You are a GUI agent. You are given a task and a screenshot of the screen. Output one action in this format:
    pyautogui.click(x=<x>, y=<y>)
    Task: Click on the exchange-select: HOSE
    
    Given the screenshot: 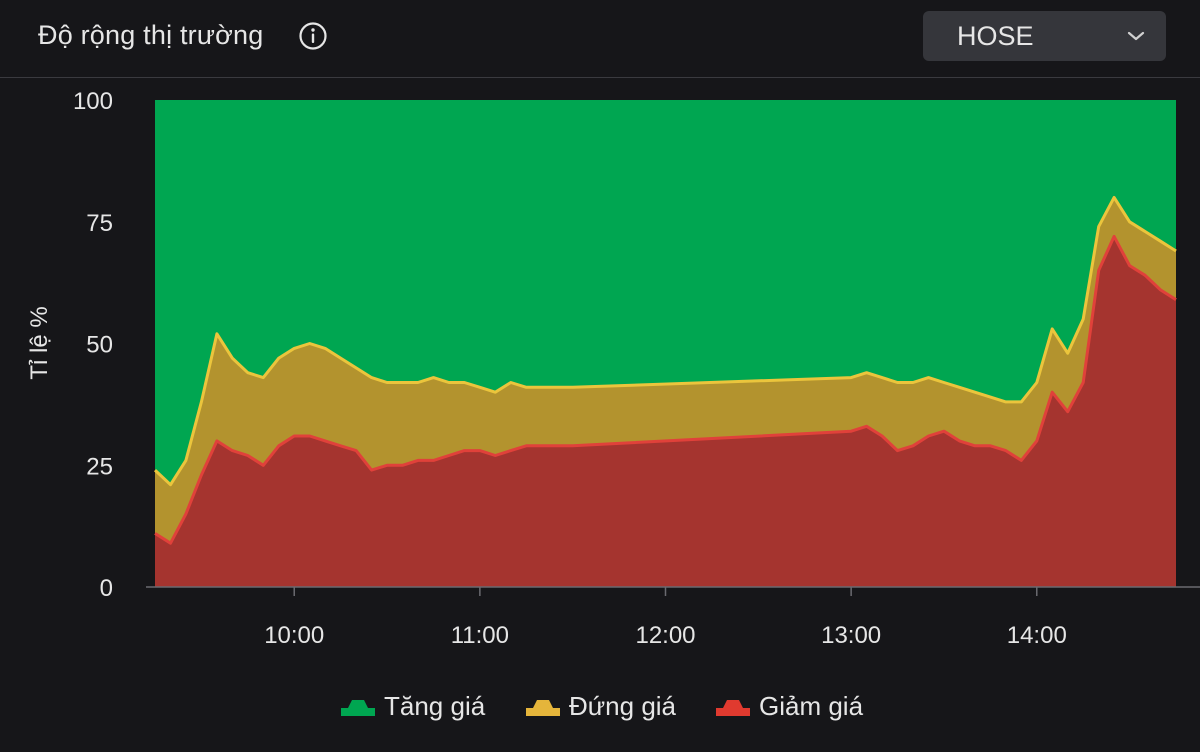 What is the action you would take?
    pyautogui.click(x=1044, y=36)
    